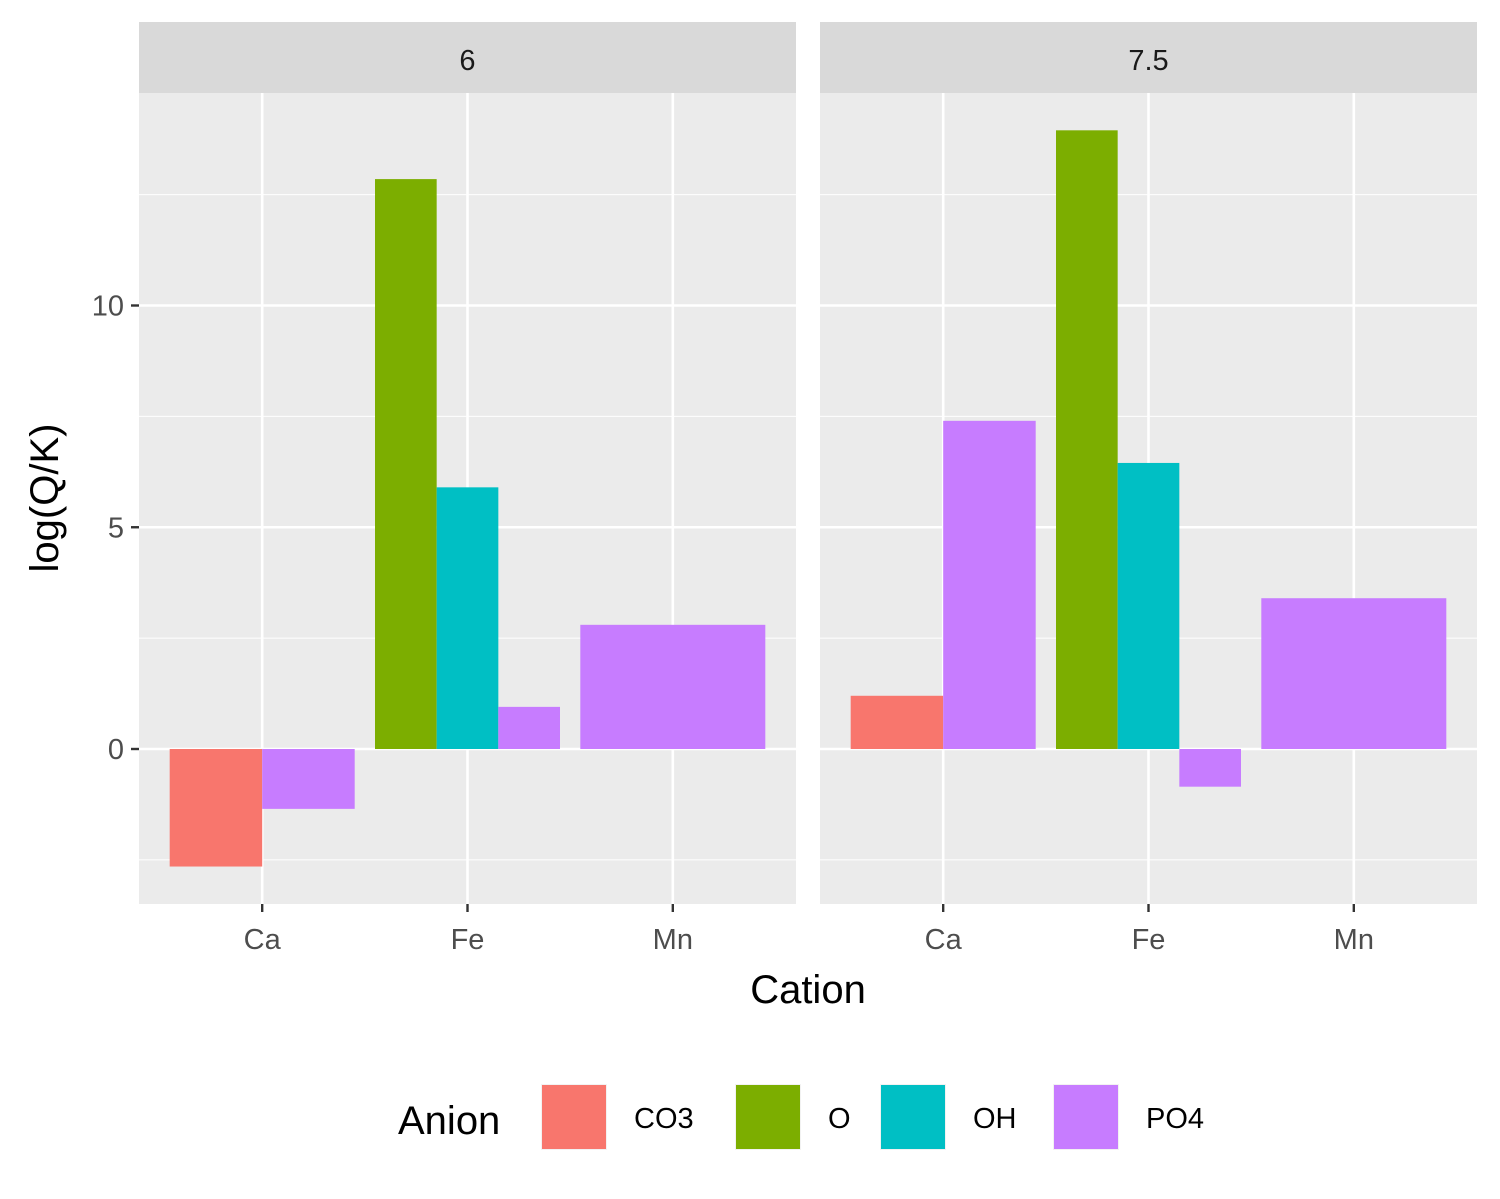 Image resolution: width=1500 pixels, height=1199 pixels. I want to click on y-axis: 0 5 10, so click(115, 528).